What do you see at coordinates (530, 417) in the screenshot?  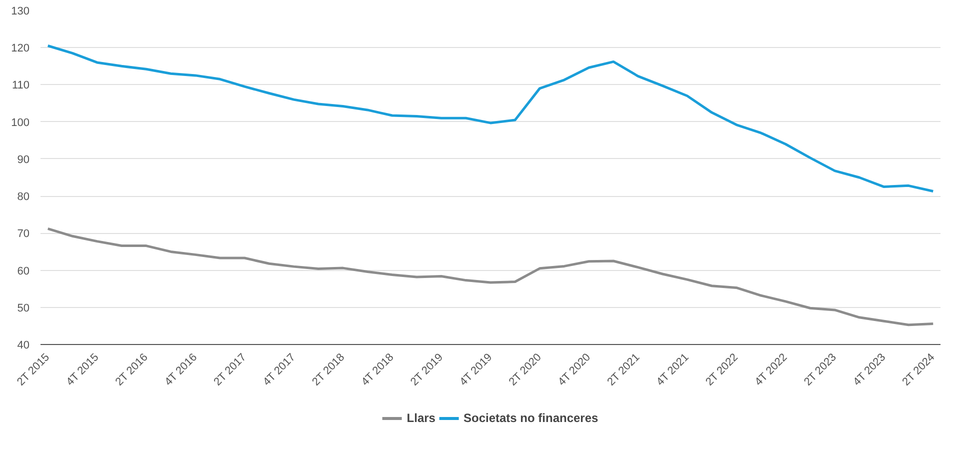 I see `legend-label: Societats no financeres` at bounding box center [530, 417].